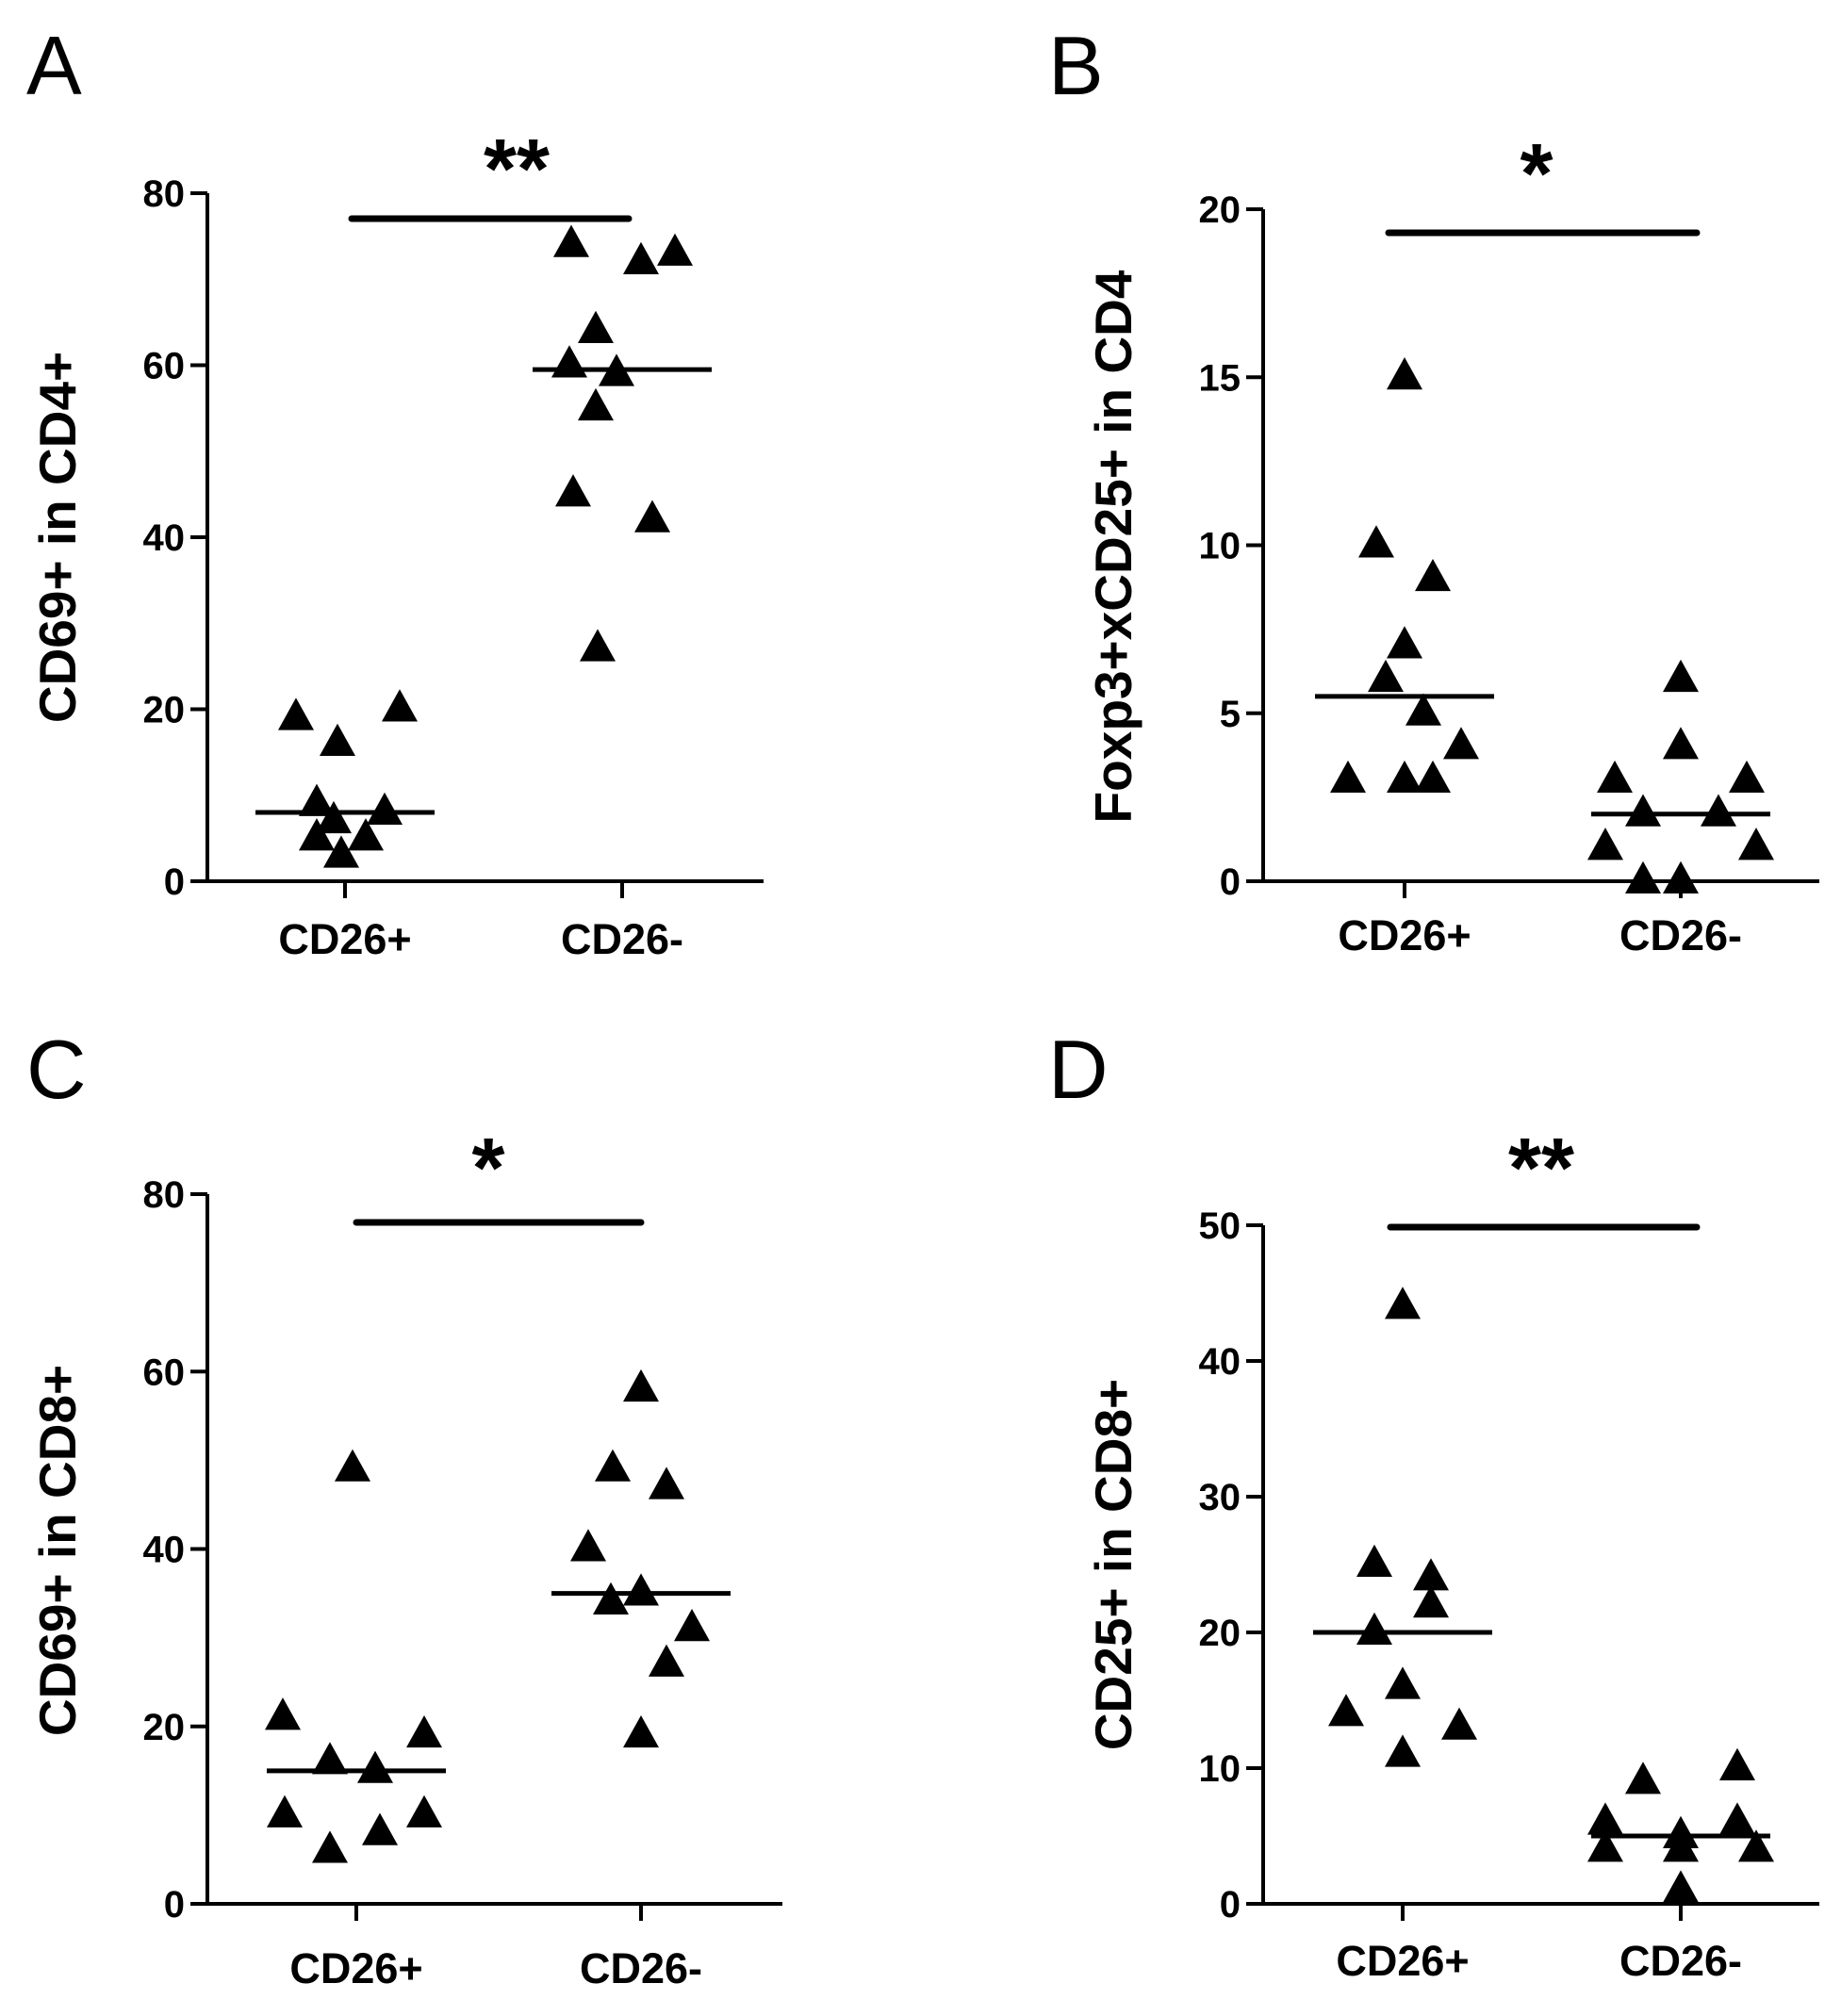 Image resolution: width=1841 pixels, height=2016 pixels. What do you see at coordinates (1076, 65) in the screenshot?
I see `panel-letter: B` at bounding box center [1076, 65].